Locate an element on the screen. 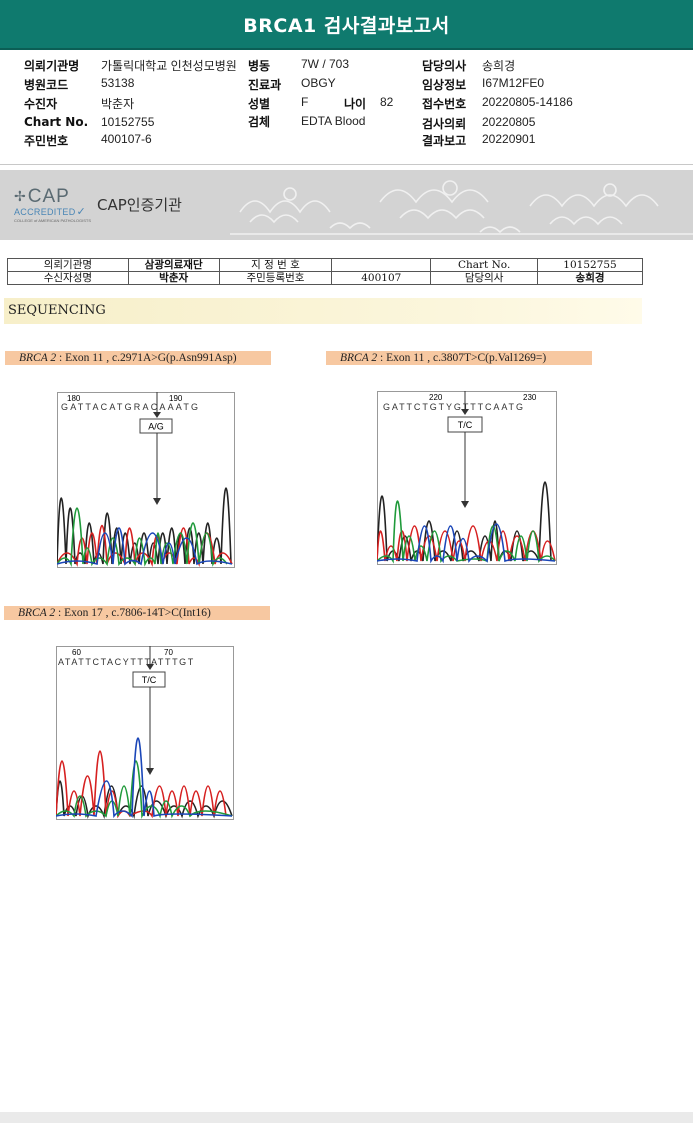 This screenshot has width=693, height=1123. report-title: BRCA1 검사결과보고서 is located at coordinates (346, 26).